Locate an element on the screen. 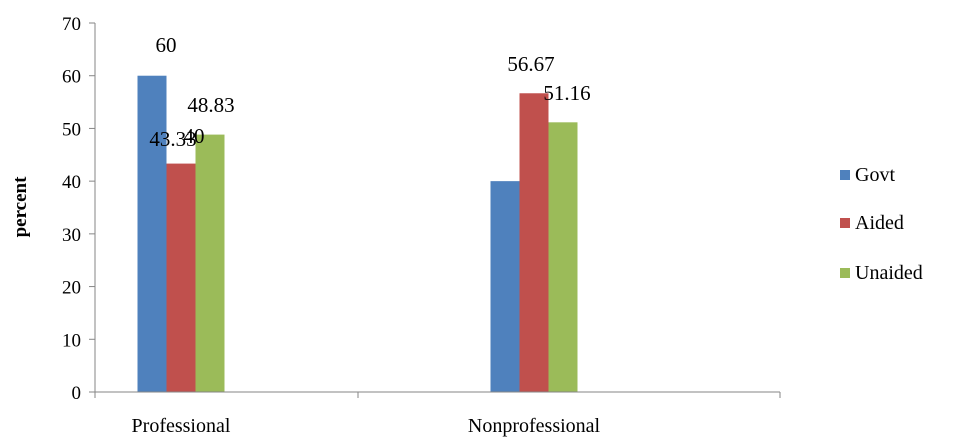  bar-aided-nonprofessional is located at coordinates (534, 243).